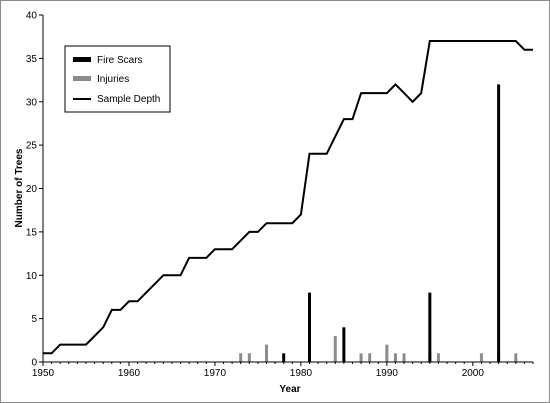  Describe the element at coordinates (215, 373) in the screenshot. I see `x-tick-label: 1970` at that location.